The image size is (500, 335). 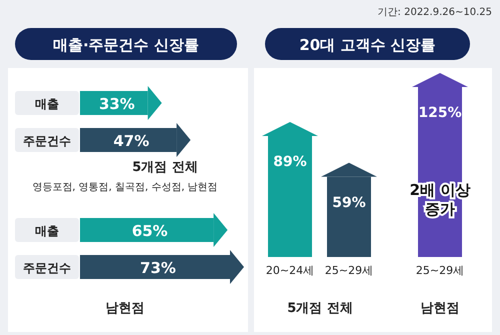 What do you see at coordinates (158, 268) in the screenshot?
I see `data-label: 73%` at bounding box center [158, 268].